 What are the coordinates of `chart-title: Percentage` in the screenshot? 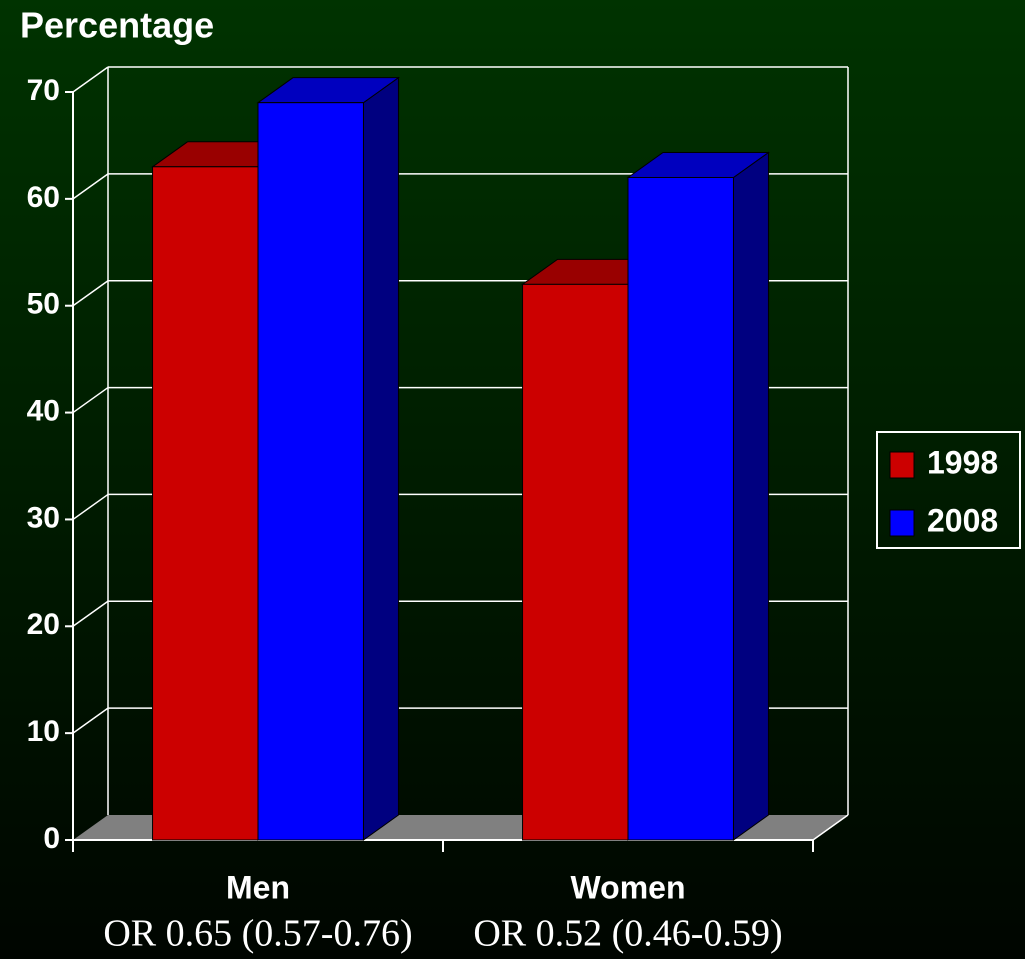 It's located at (117, 25).